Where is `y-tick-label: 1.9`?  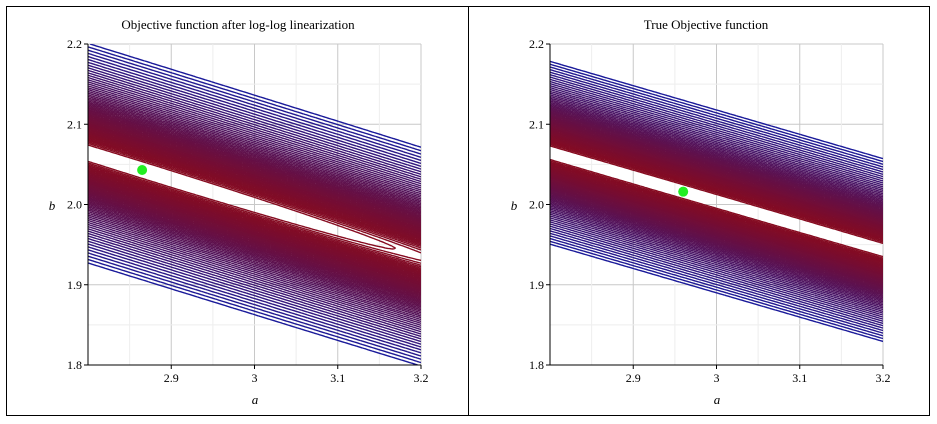
y-tick-label: 1.9 is located at coordinates (74, 285).